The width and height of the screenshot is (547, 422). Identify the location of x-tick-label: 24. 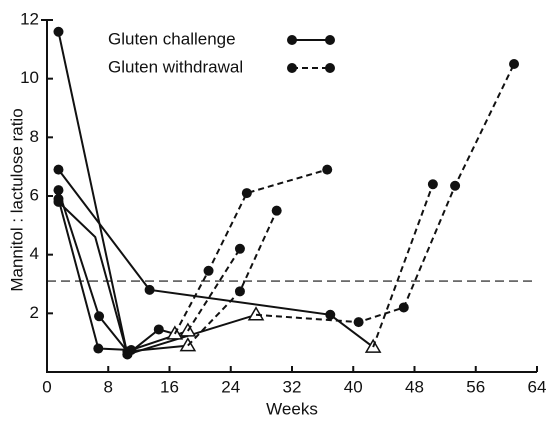
(230, 386).